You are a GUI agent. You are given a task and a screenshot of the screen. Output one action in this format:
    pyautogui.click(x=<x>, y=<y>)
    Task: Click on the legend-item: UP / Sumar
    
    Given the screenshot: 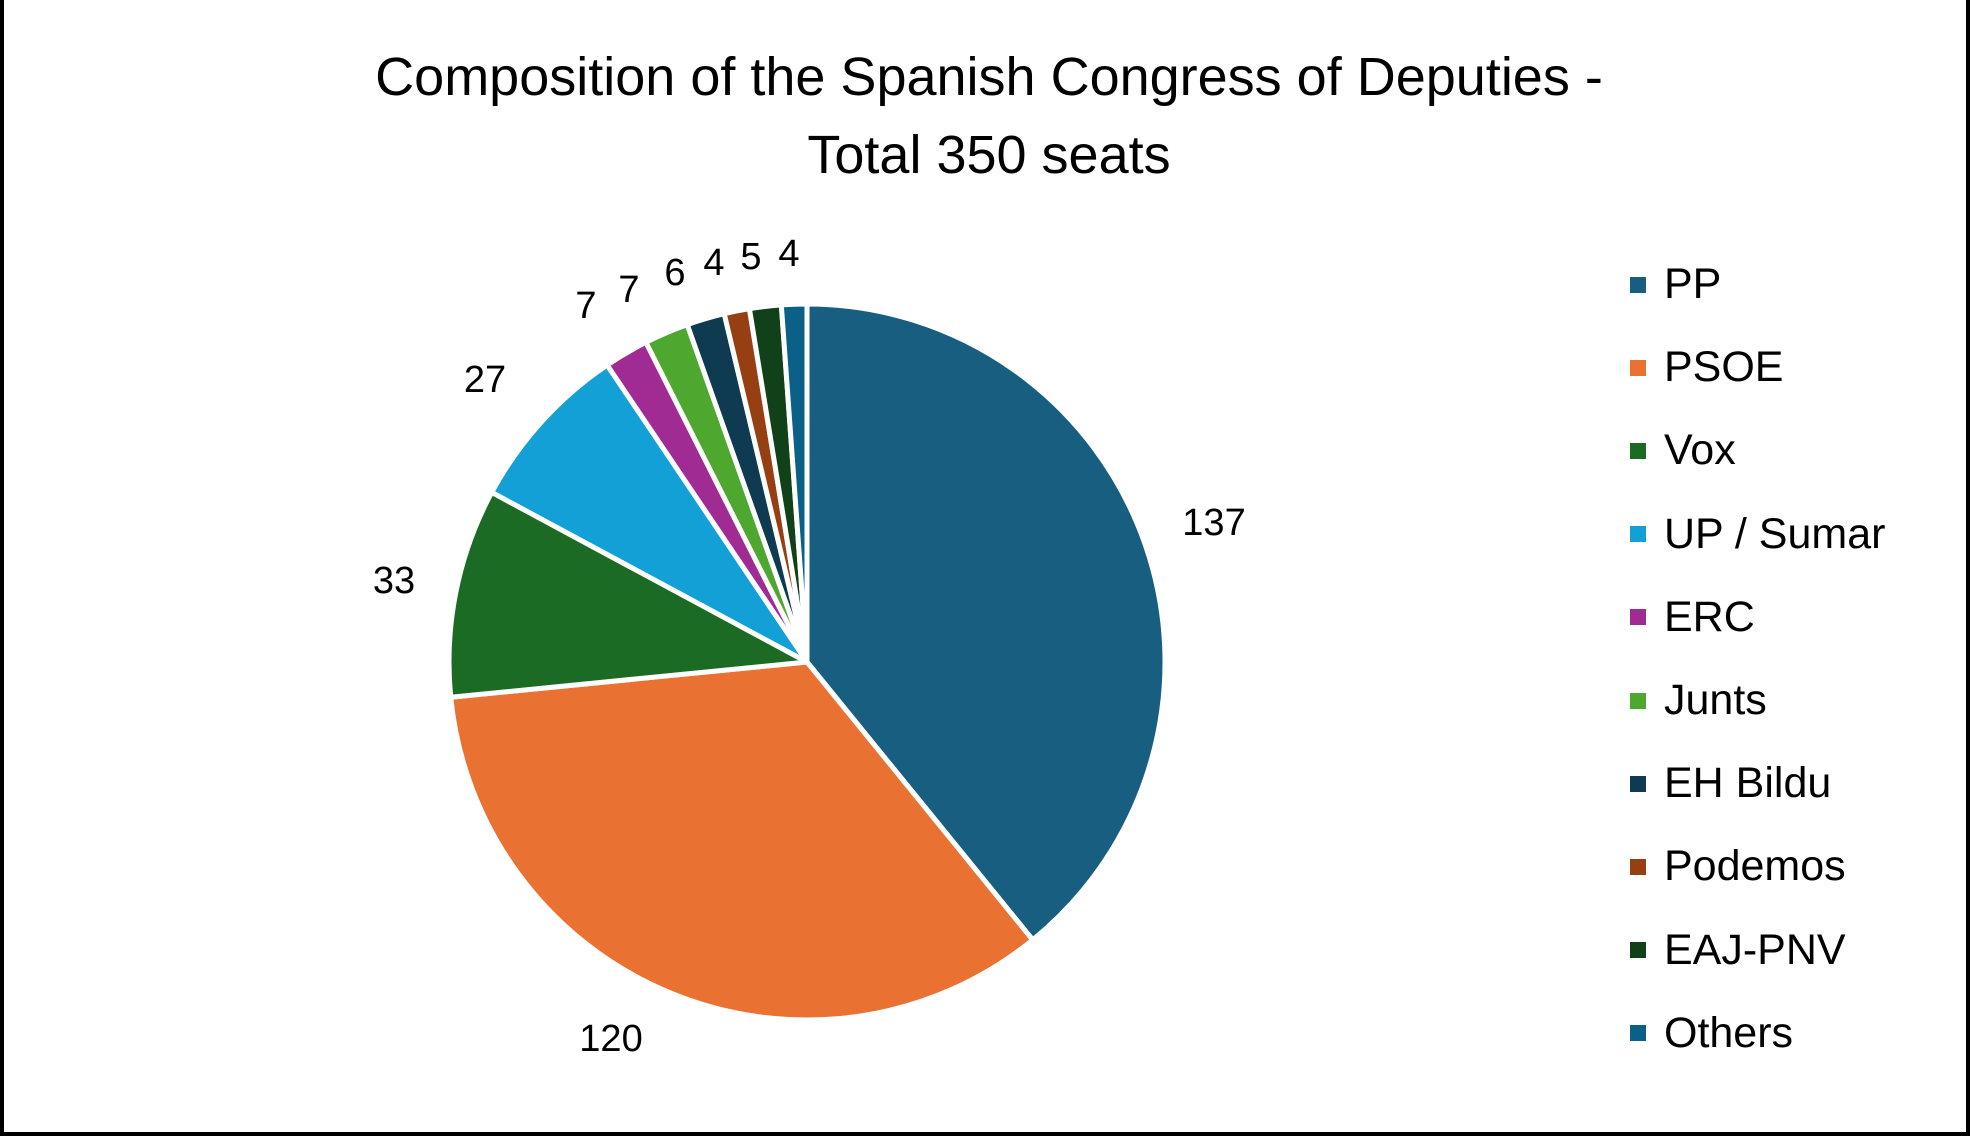 What is the action you would take?
    pyautogui.click(x=1757, y=534)
    